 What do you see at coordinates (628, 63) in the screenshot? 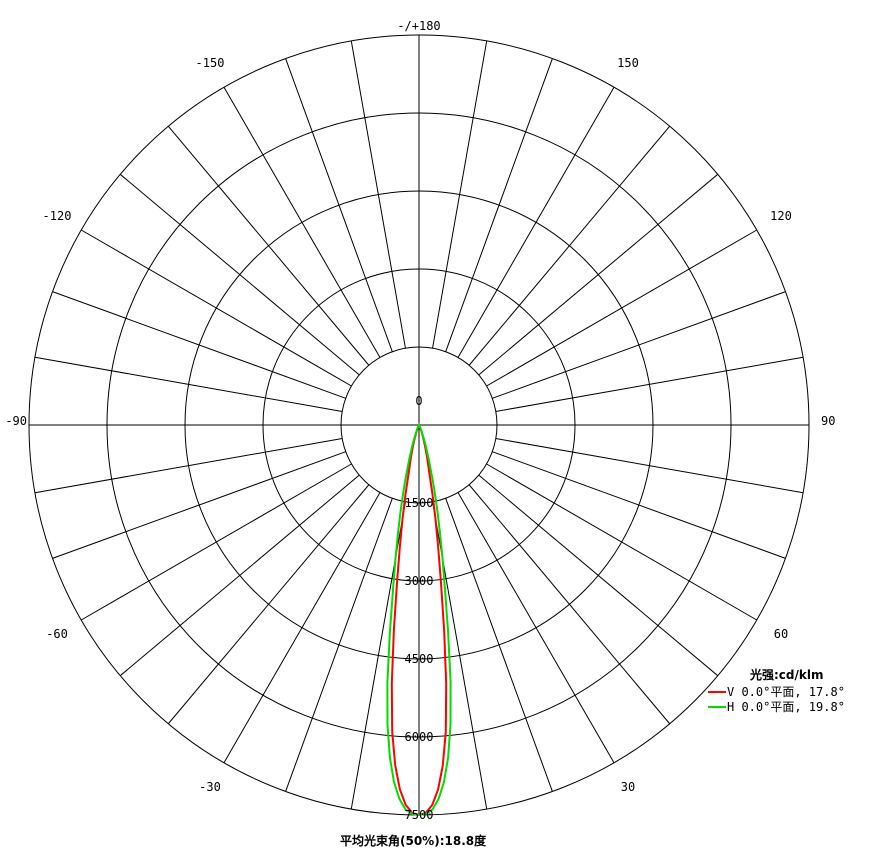
I see `angle-label: 150` at bounding box center [628, 63].